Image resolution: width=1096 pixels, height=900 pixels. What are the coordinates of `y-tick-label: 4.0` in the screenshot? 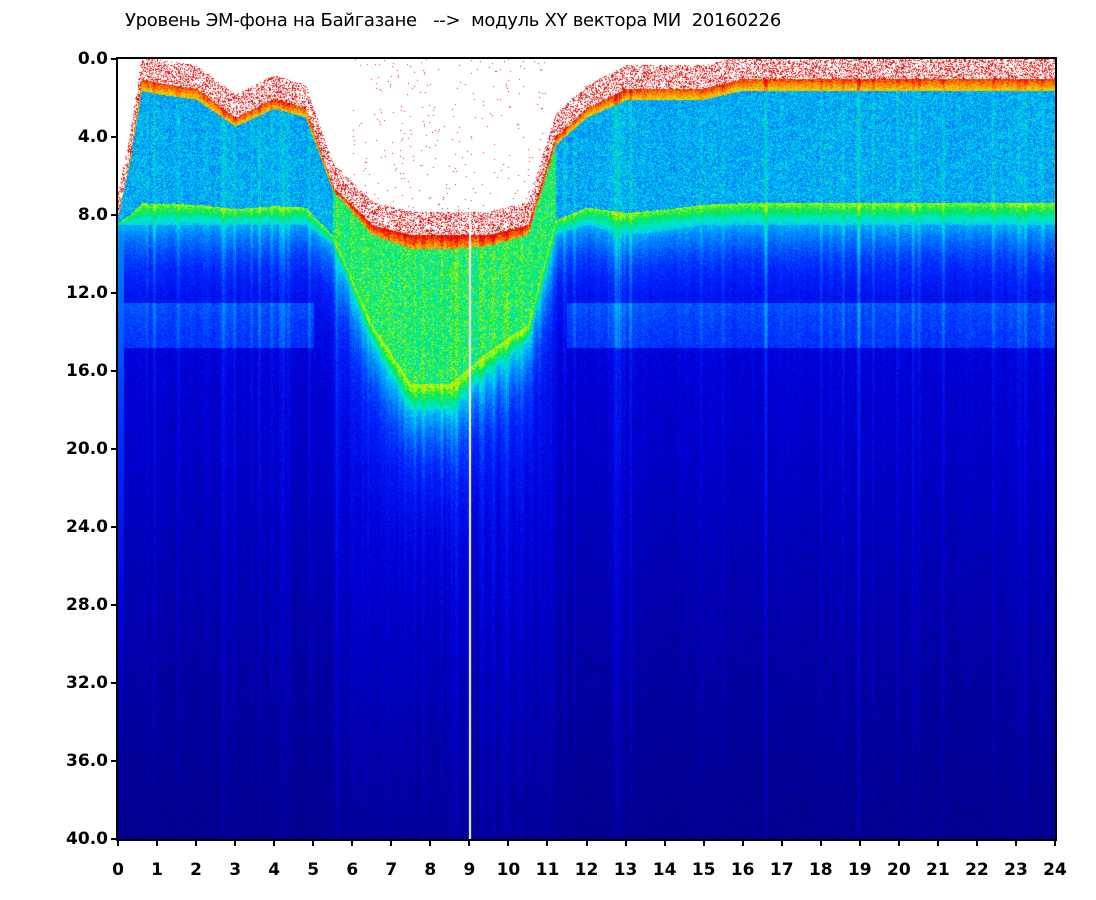 It's located at (92, 137).